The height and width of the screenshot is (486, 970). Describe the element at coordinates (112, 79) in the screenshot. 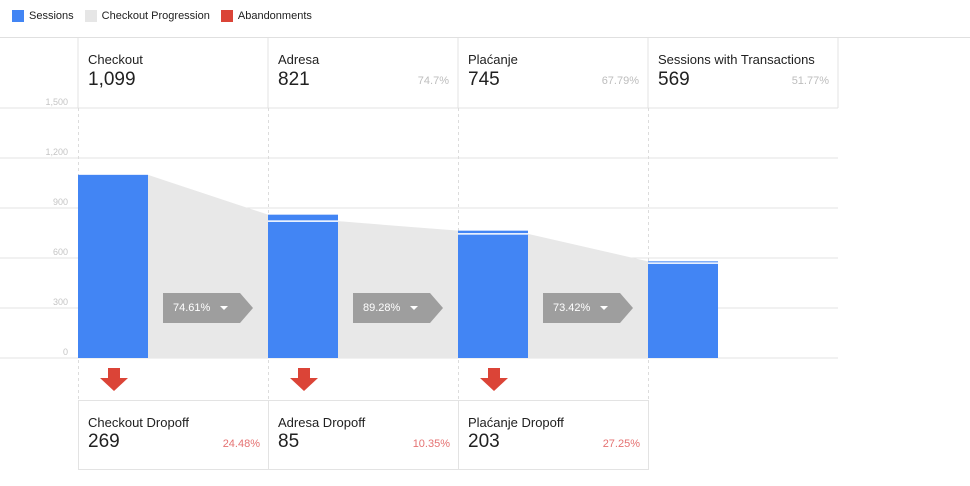

I see `stage-value: 1,099` at that location.